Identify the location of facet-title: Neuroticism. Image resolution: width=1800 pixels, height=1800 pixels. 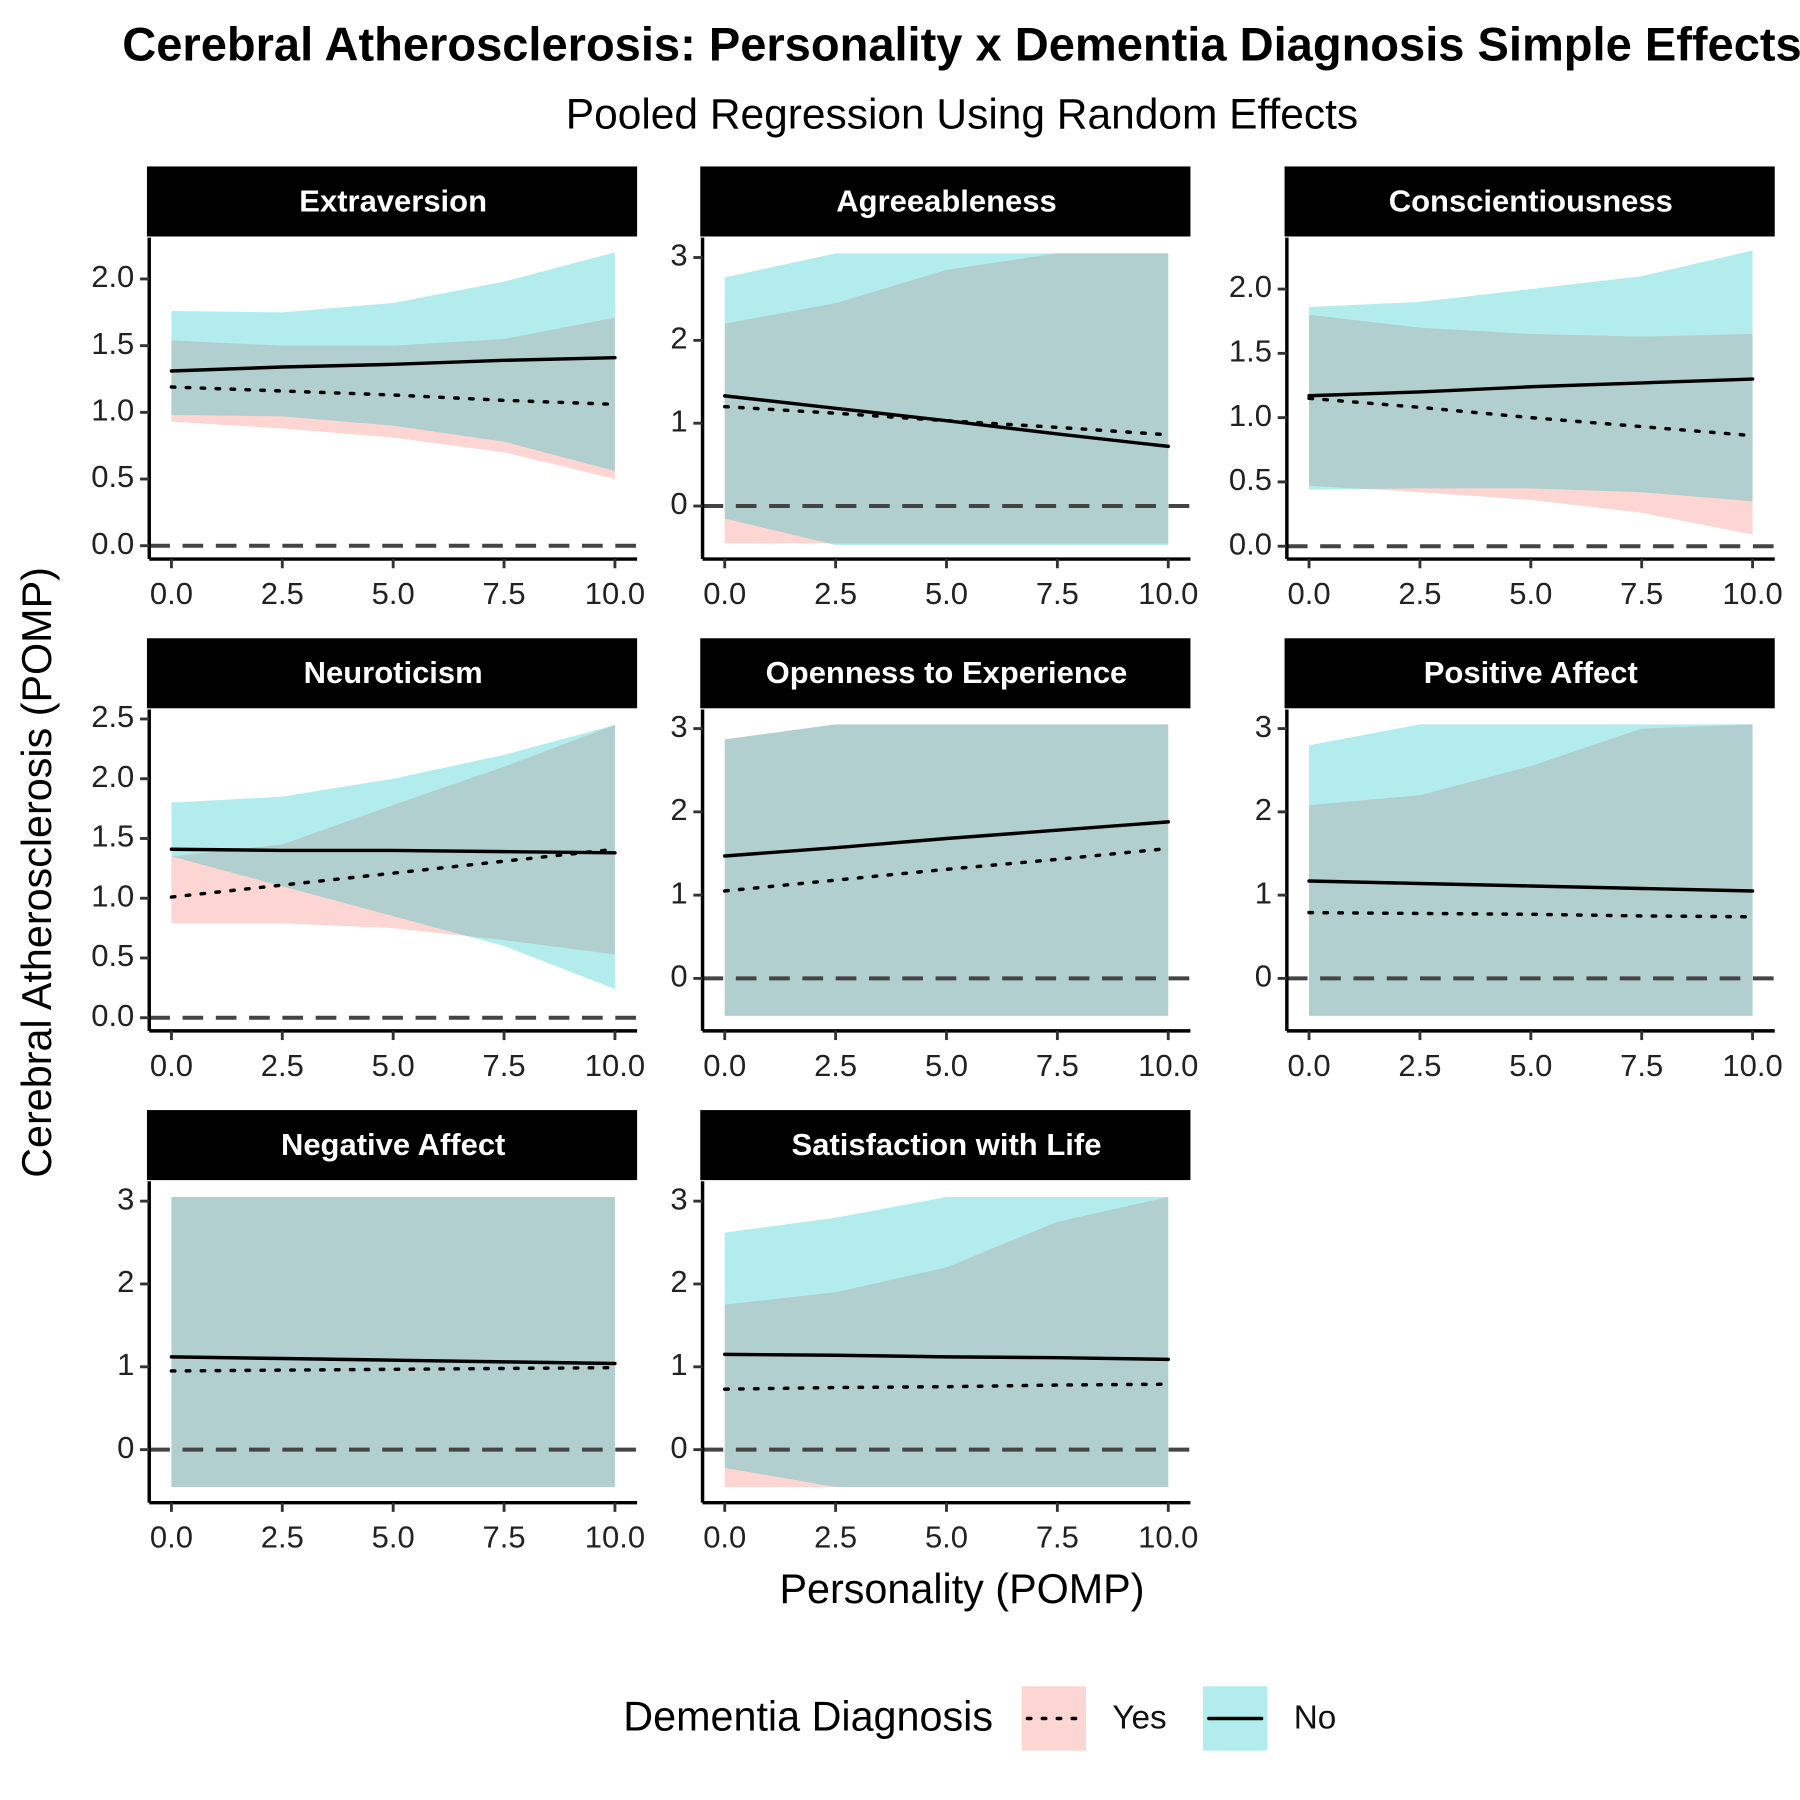
(393, 672).